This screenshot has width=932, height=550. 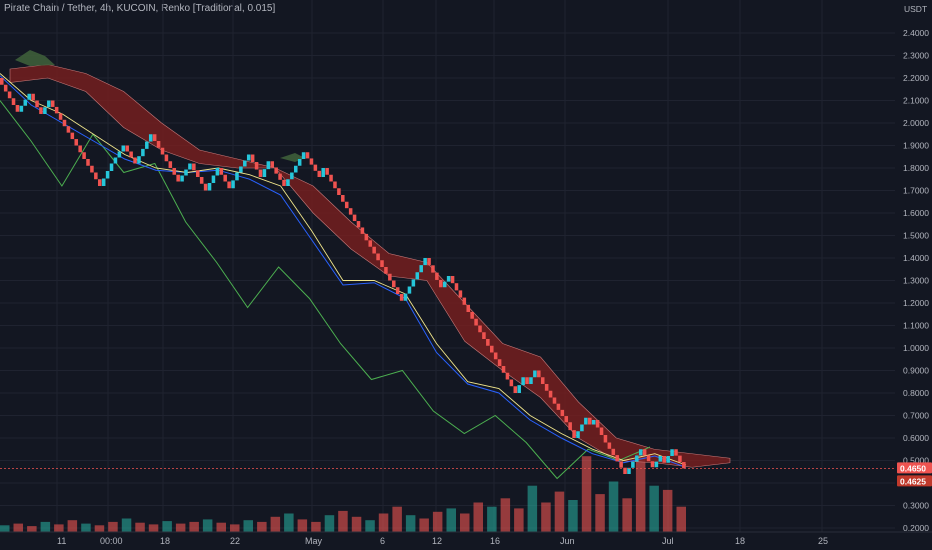 What do you see at coordinates (916, 101) in the screenshot?
I see `price-tick-label: 2.1000` at bounding box center [916, 101].